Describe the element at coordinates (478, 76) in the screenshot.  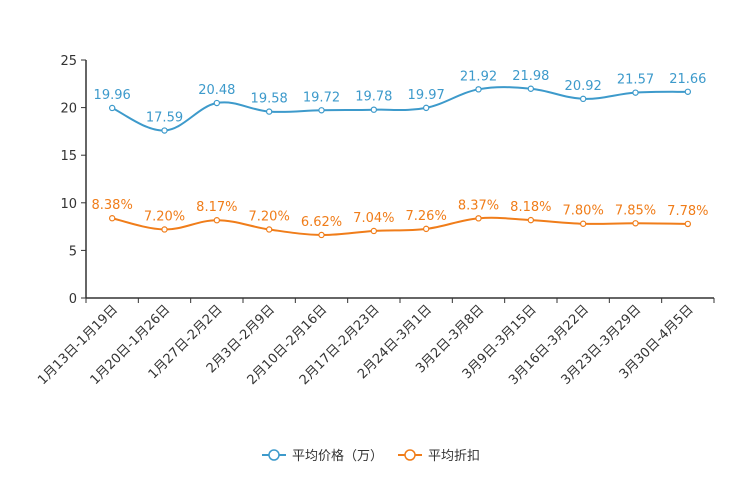
I see `data-label: 21.92` at that location.